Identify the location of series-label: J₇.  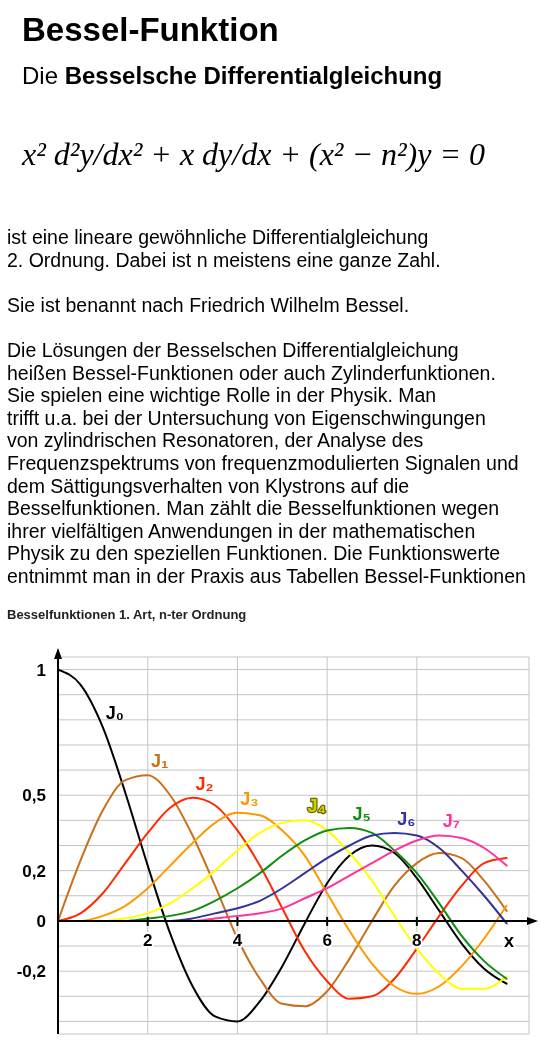
(451, 821).